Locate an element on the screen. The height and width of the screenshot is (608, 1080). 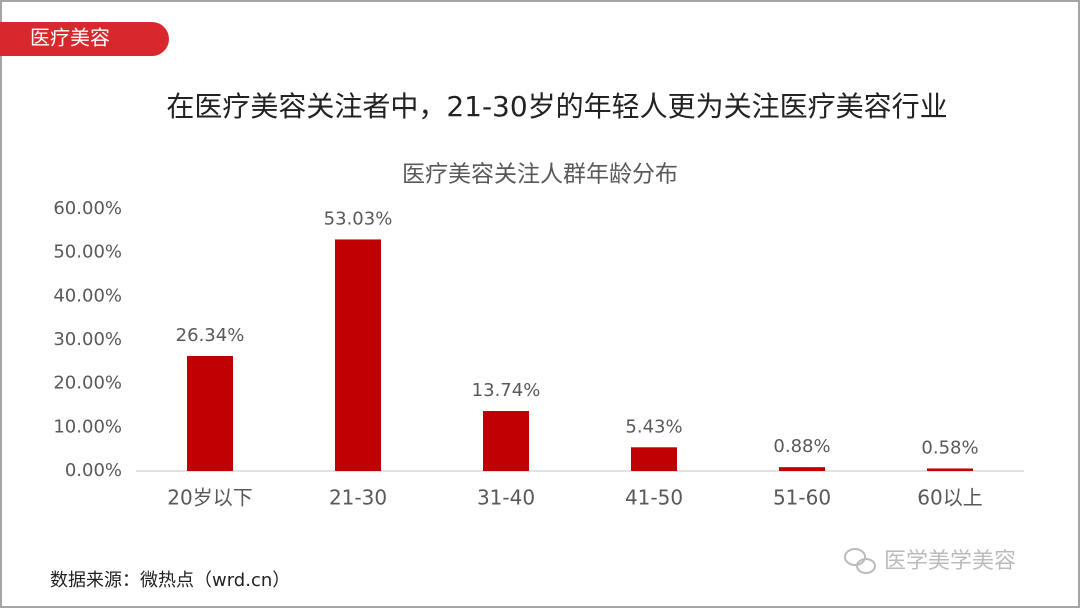
value-label: 5.43% is located at coordinates (653, 426).